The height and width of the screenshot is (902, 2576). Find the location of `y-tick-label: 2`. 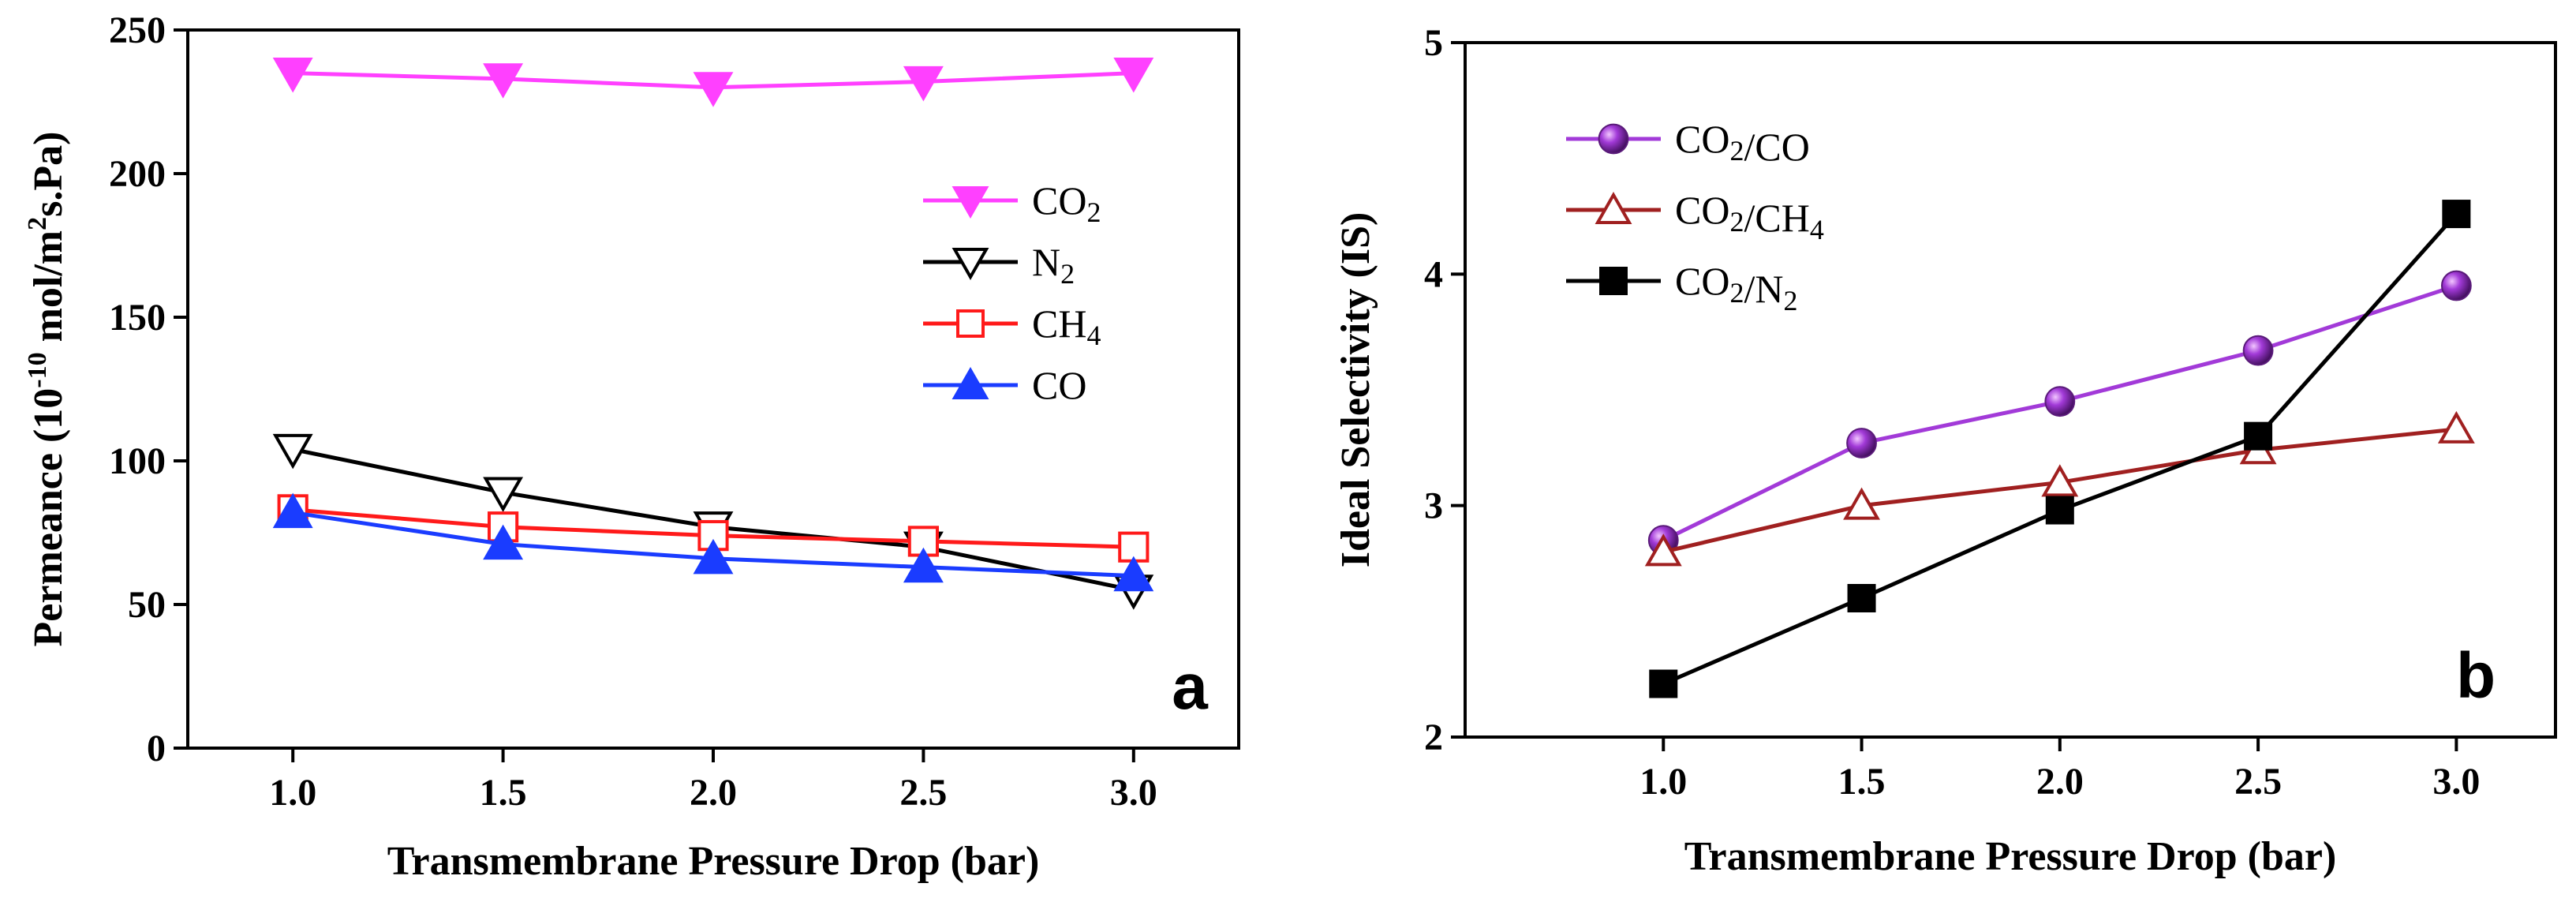

y-tick-label: 2 is located at coordinates (1433, 737).